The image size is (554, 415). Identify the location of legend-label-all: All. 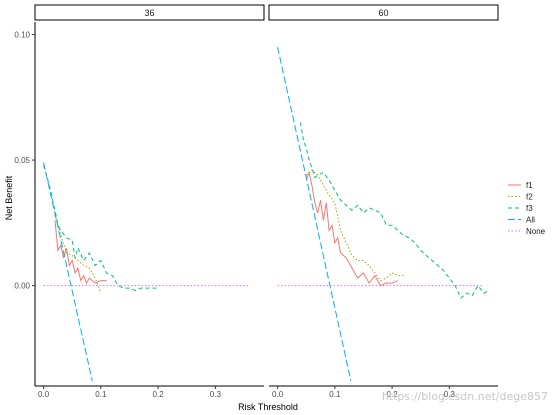
(530, 220).